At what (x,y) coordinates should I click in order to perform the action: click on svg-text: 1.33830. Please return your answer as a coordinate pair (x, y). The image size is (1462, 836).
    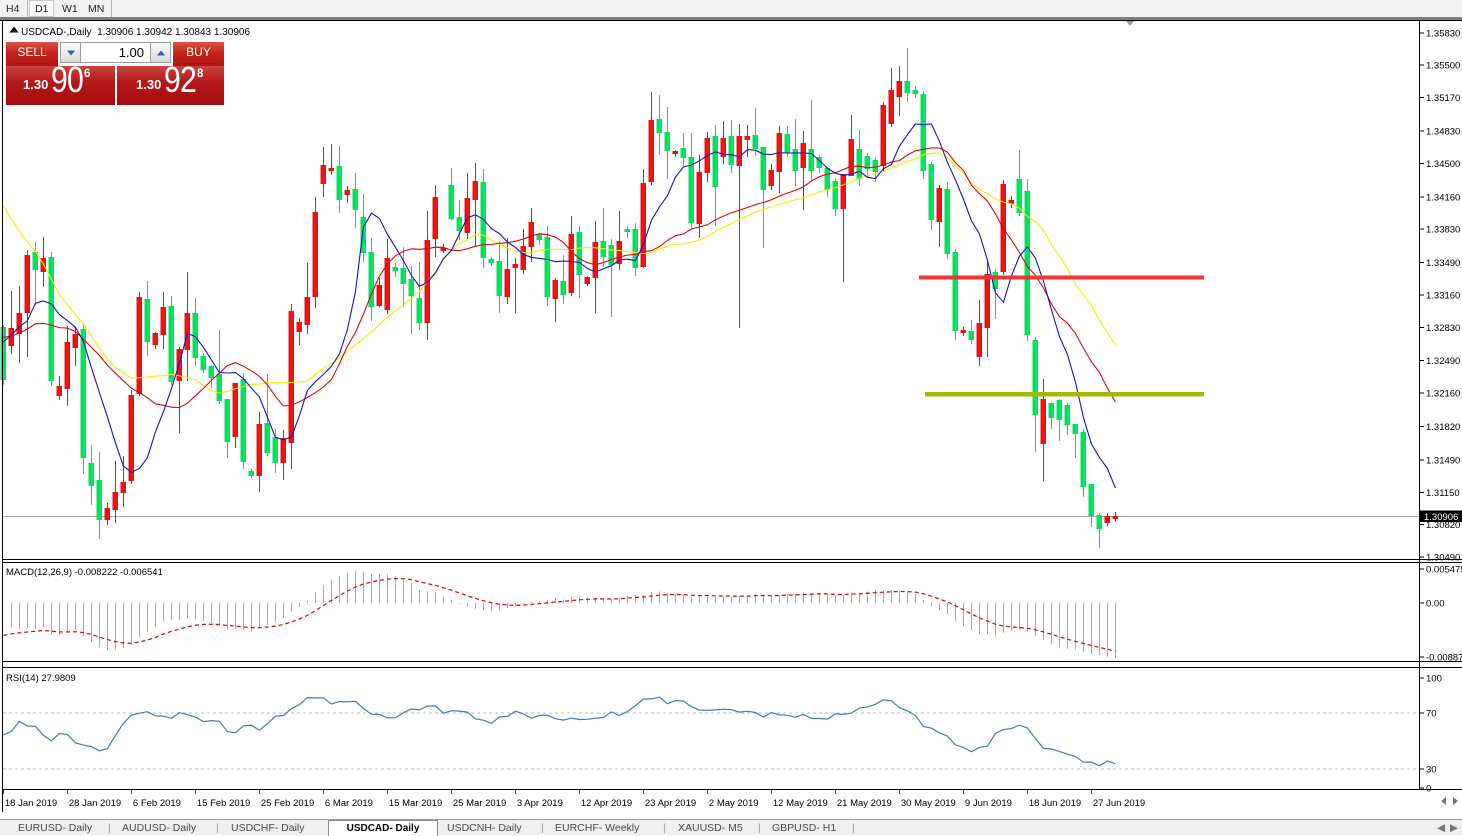
    Looking at the image, I should click on (1443, 230).